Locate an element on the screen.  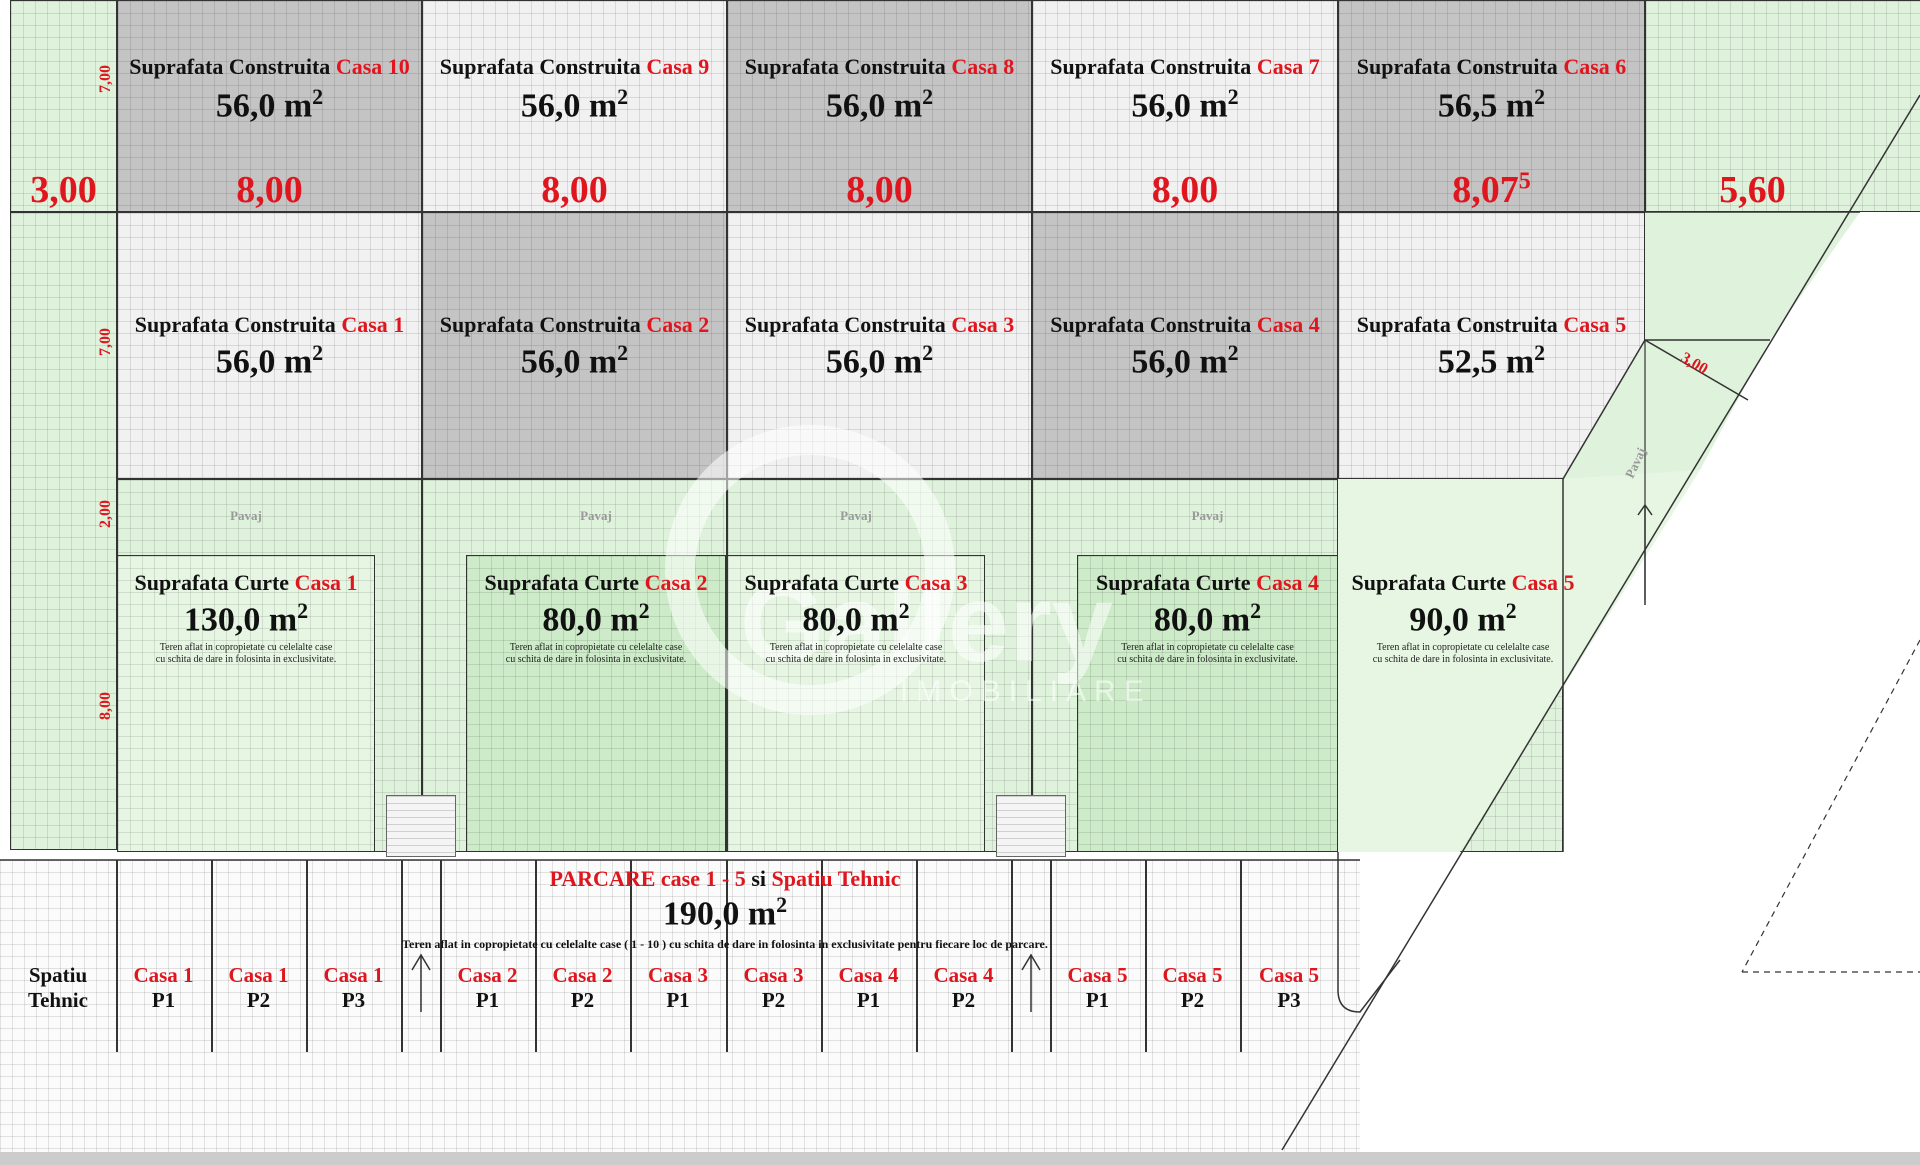
parking-slot: Casa 4 P2 is located at coordinates (963, 987).